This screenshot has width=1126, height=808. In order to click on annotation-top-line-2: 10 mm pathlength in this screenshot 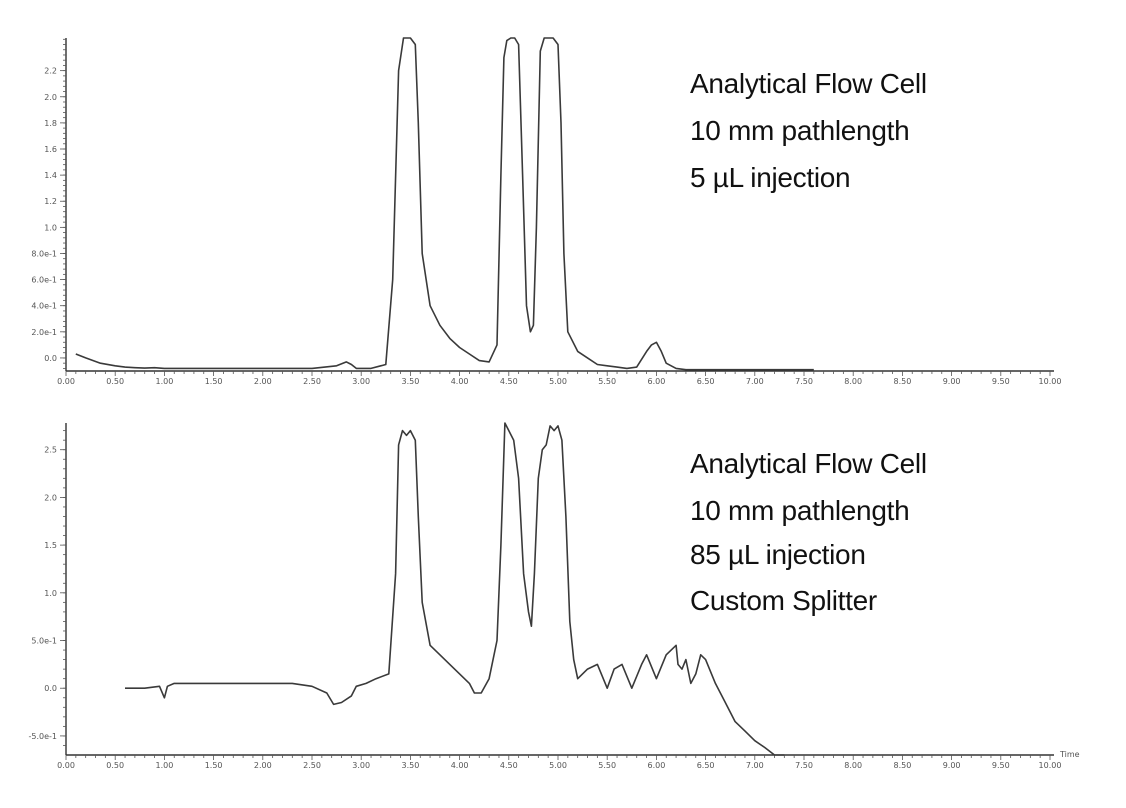, I will do `click(799, 130)`.